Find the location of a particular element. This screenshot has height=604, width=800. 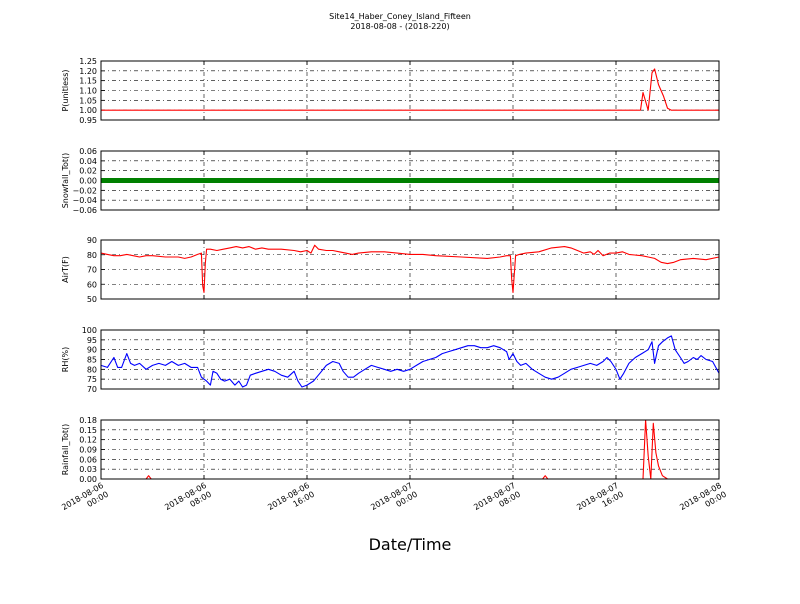

y-tick-label: 100 is located at coordinates (89, 330).